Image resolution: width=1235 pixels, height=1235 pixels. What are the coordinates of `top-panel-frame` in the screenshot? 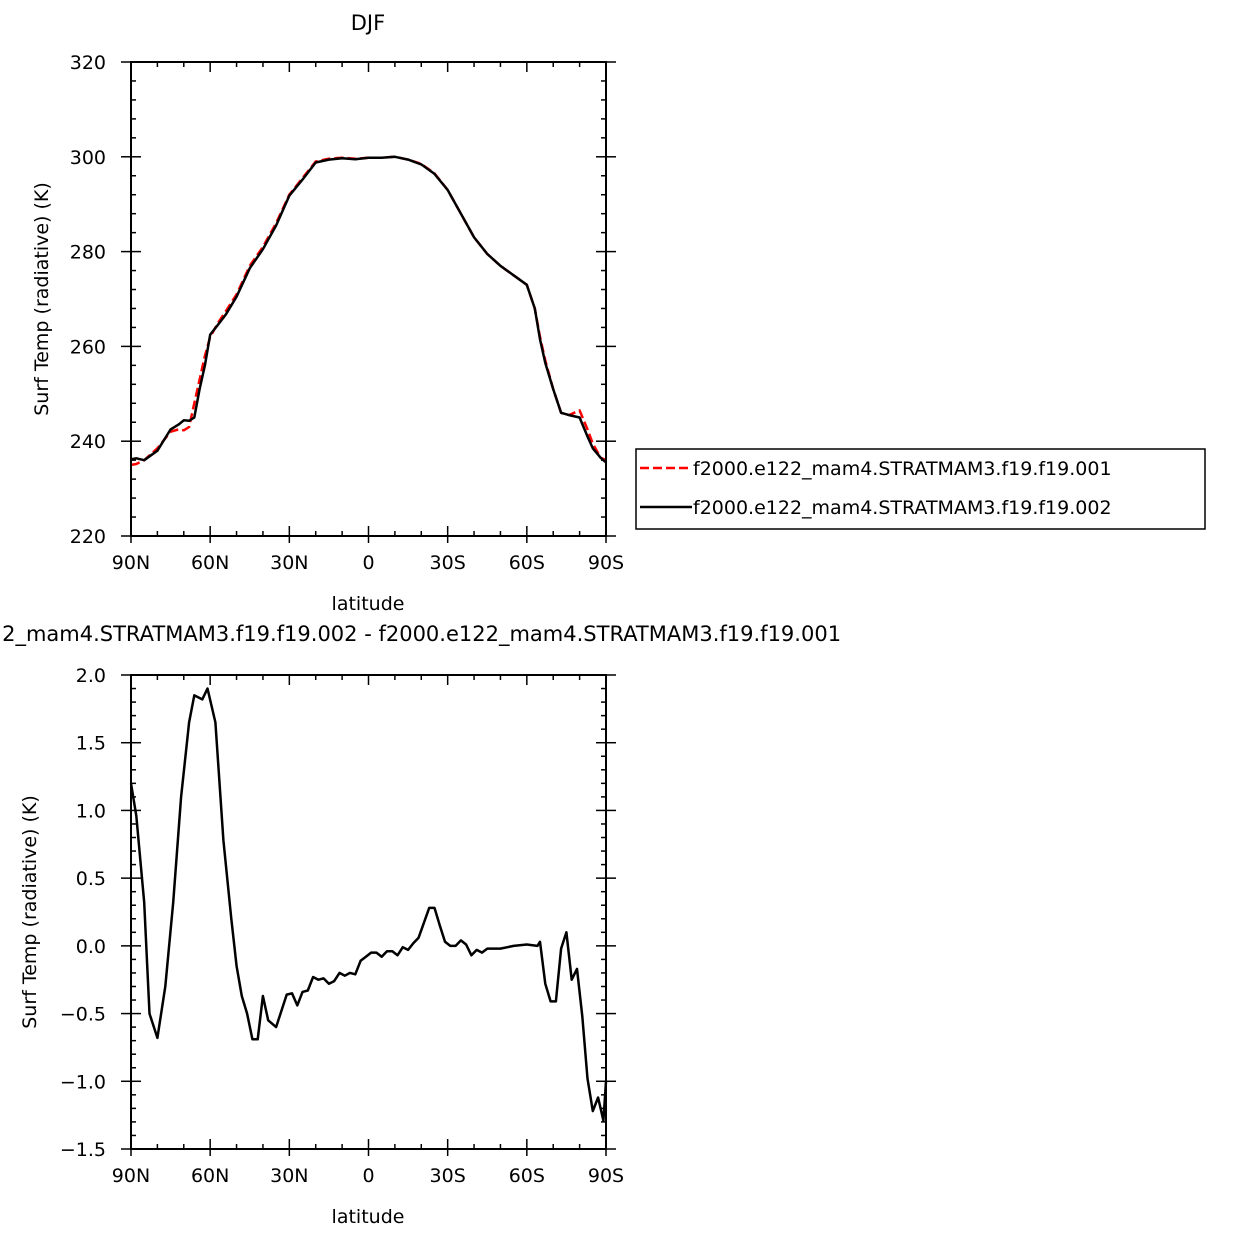 It's located at (368, 299).